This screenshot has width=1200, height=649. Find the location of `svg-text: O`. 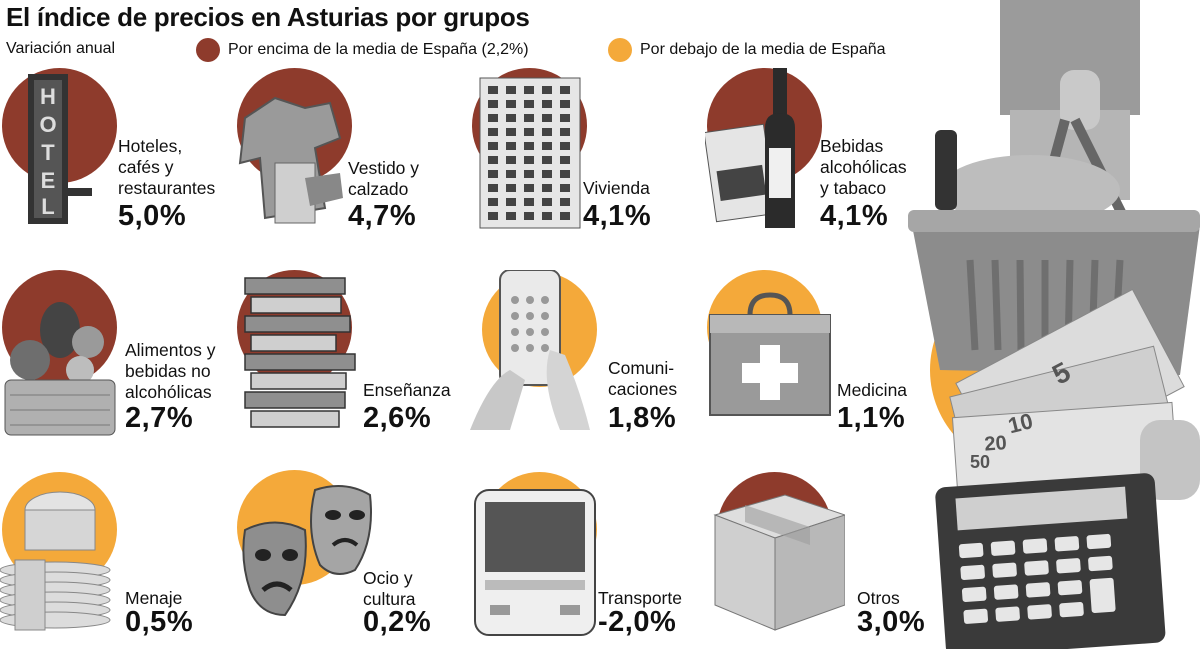

svg-text: O is located at coordinates (47, 124).